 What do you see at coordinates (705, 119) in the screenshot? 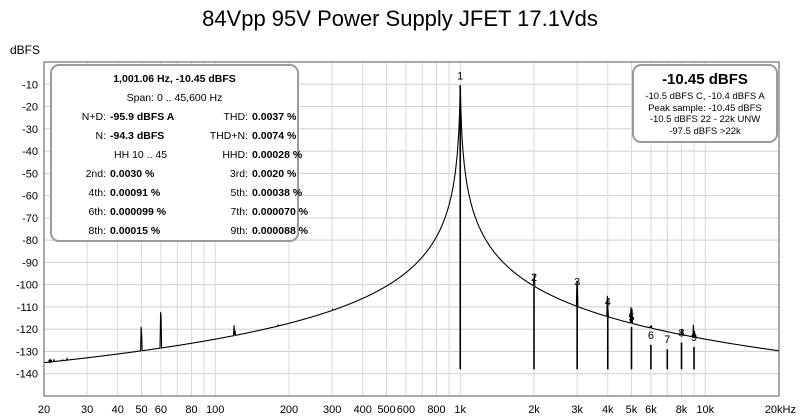
I see `level-line: -10.5 dBFS 22 - 22k UNW` at bounding box center [705, 119].